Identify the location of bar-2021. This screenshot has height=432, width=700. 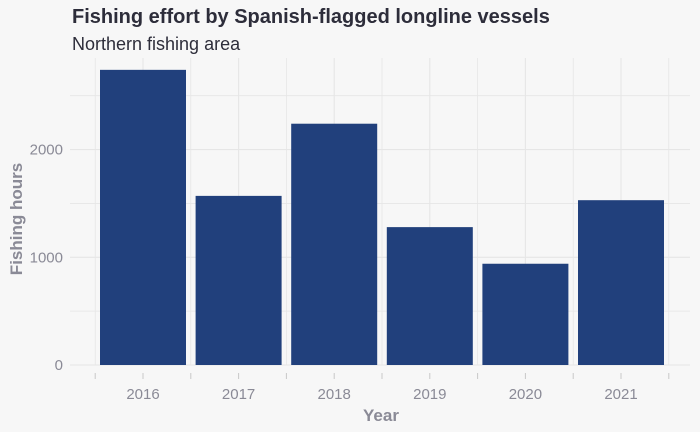
(621, 282).